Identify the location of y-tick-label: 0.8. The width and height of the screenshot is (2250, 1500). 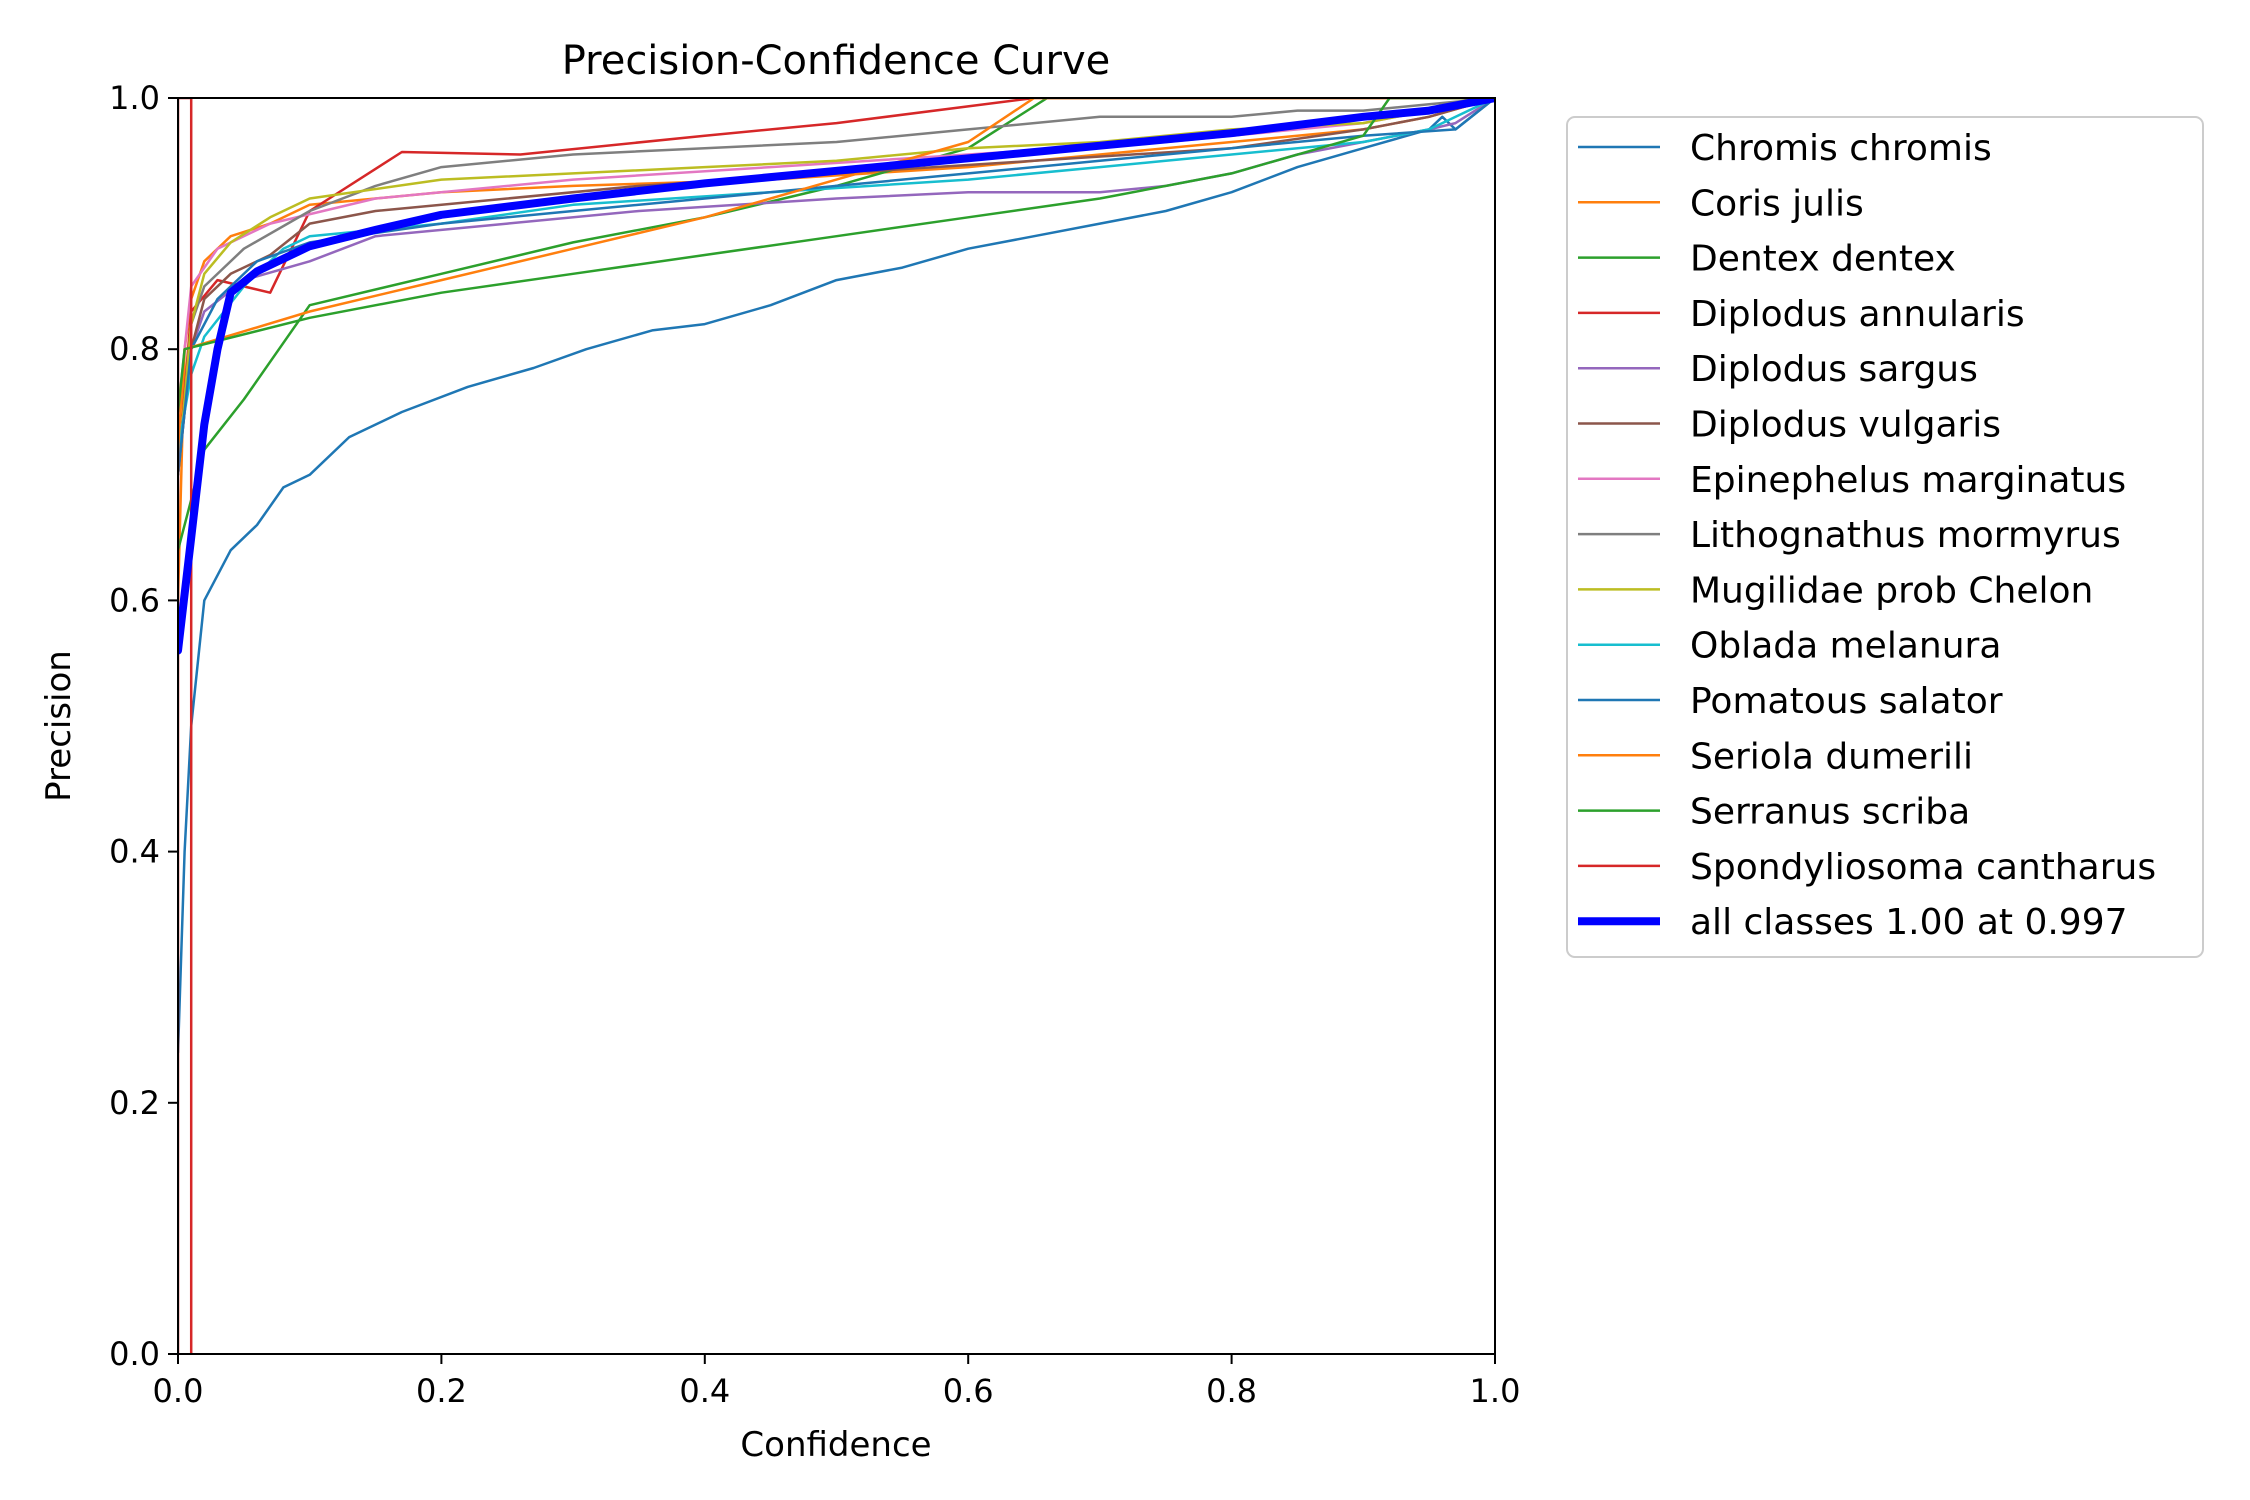
(134, 349).